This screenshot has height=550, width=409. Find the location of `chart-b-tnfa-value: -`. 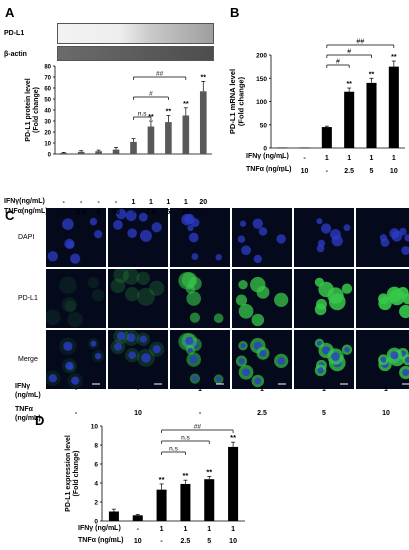

chart-b-tnfa-value: - is located at coordinates (282, 171).